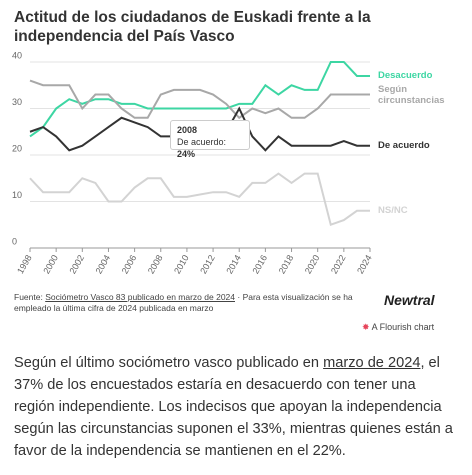 The height and width of the screenshot is (475, 472). I want to click on tooltip-label: De acuerdo:, so click(202, 142).